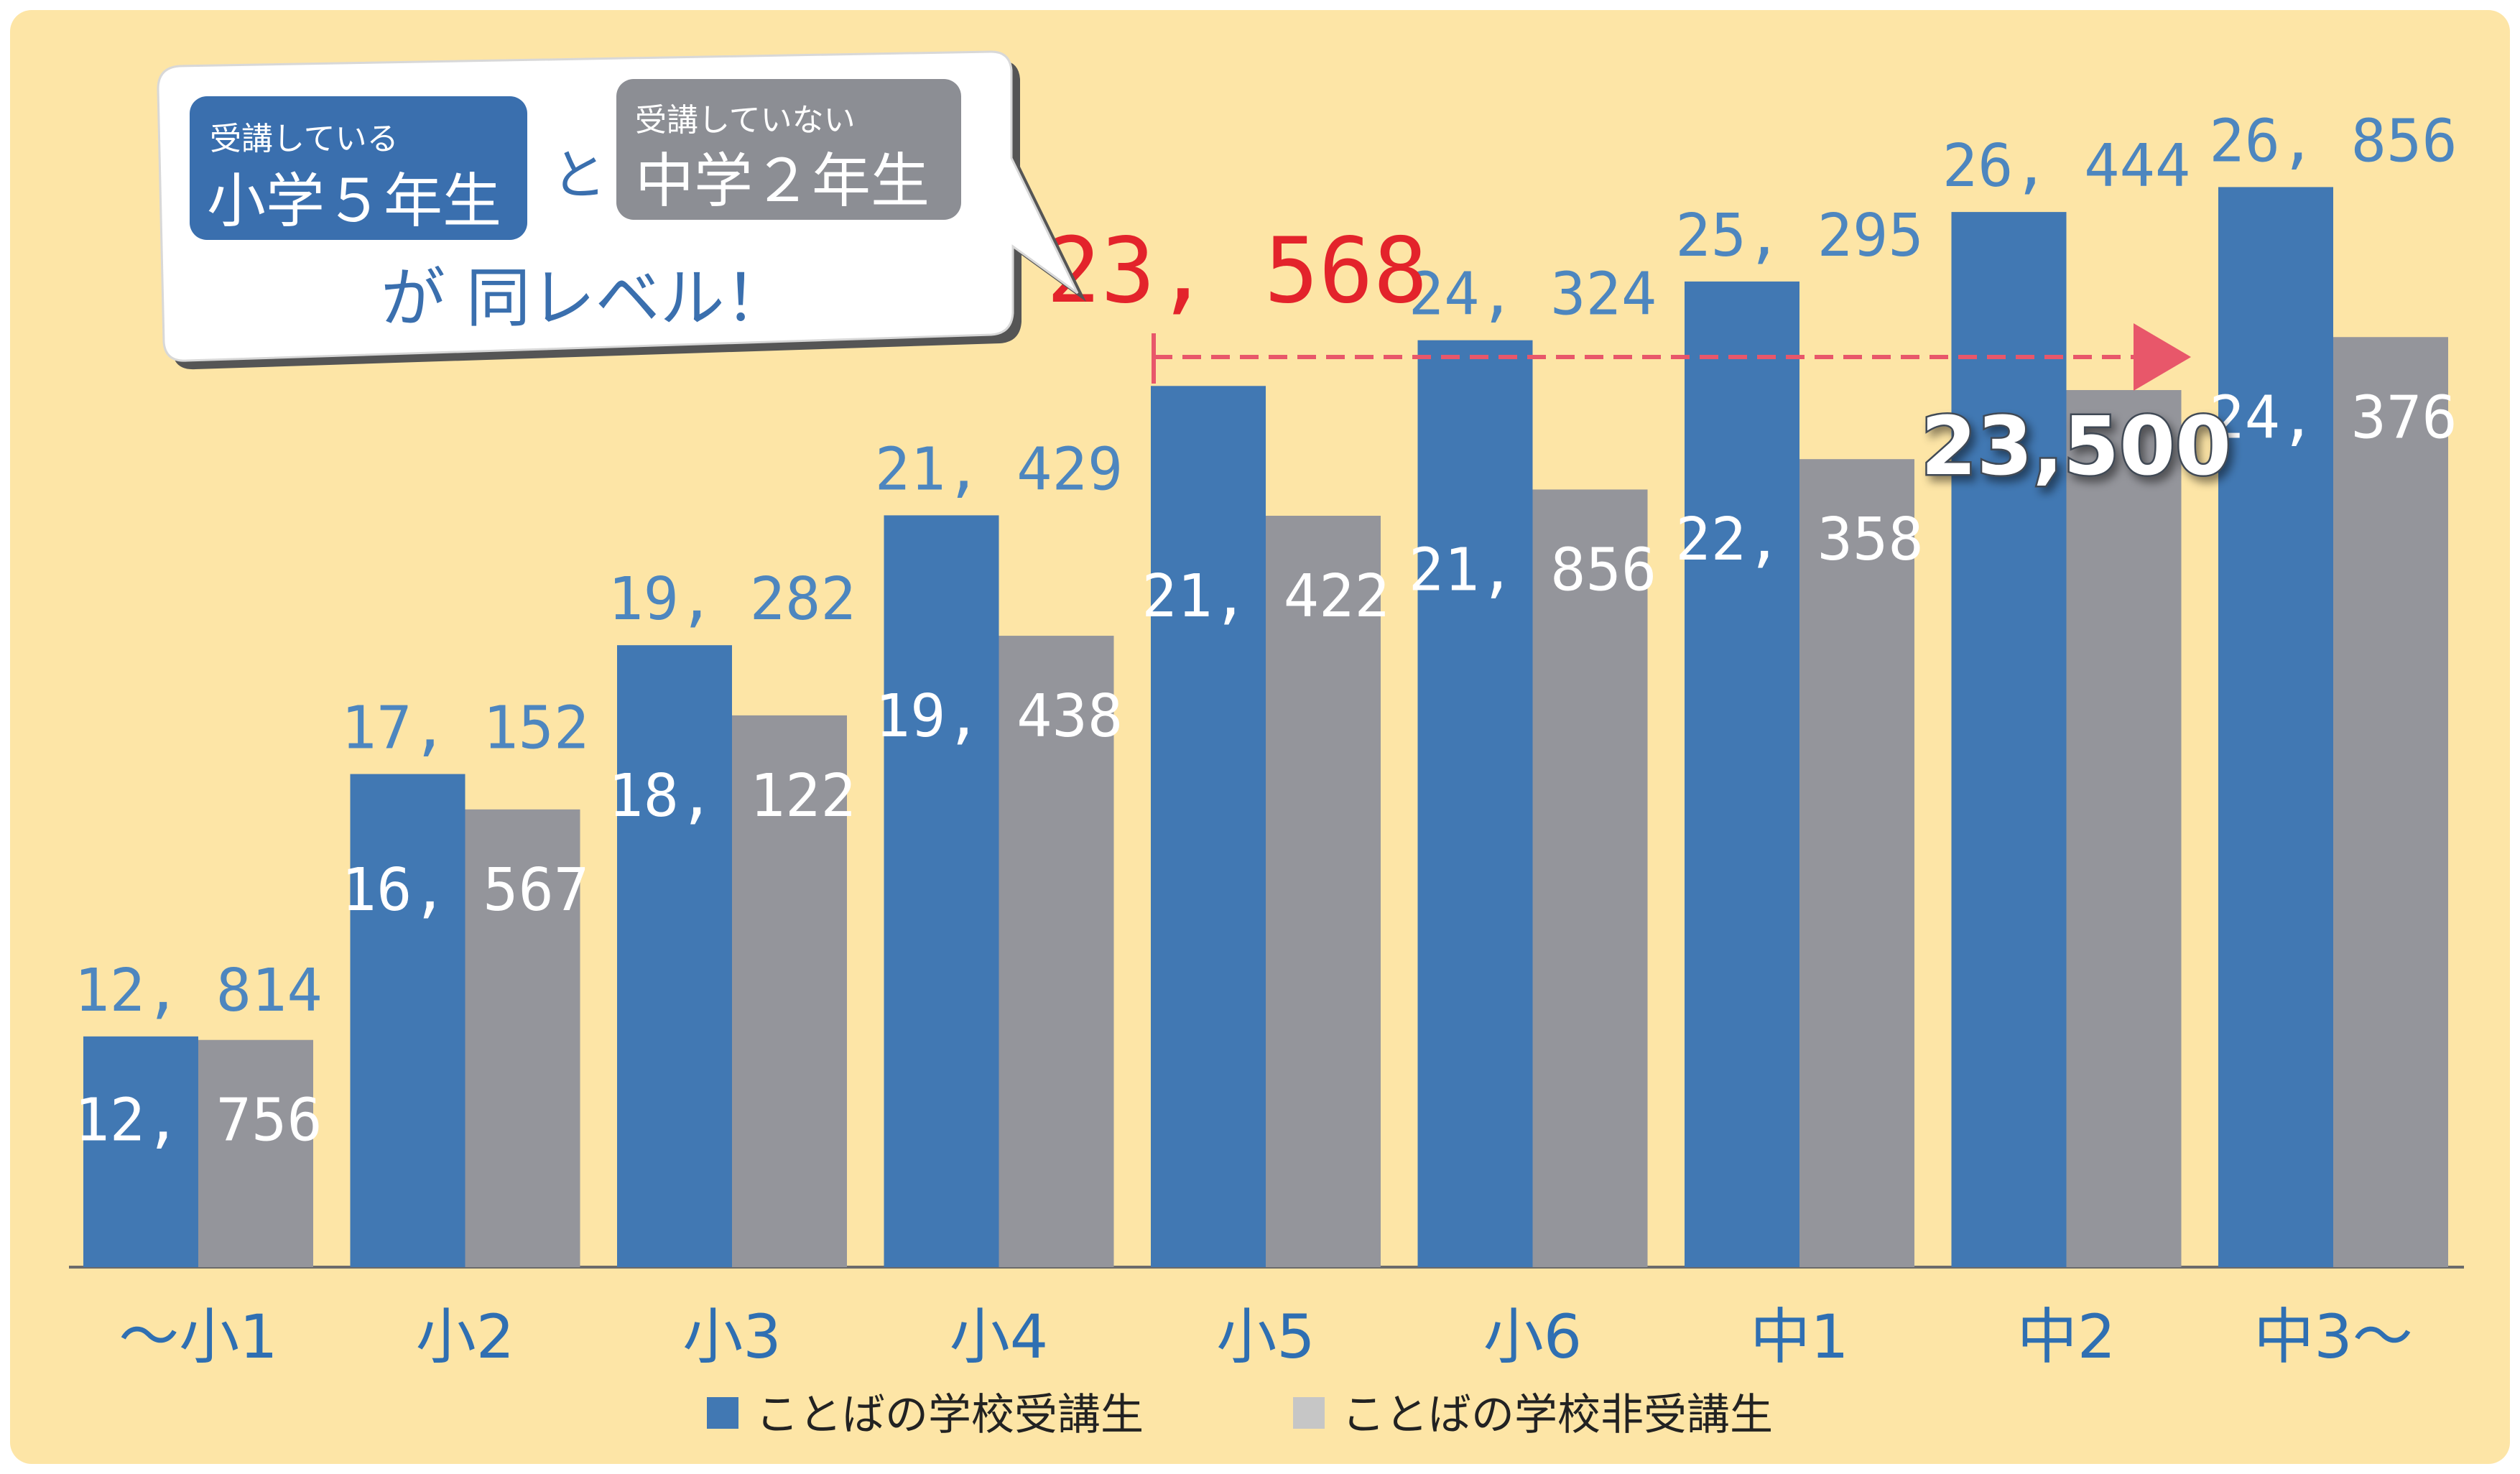 The width and height of the screenshot is (2520, 1474). Describe the element at coordinates (1533, 295) in the screenshot. I see `value-label-blue-5: 24, 324` at that location.